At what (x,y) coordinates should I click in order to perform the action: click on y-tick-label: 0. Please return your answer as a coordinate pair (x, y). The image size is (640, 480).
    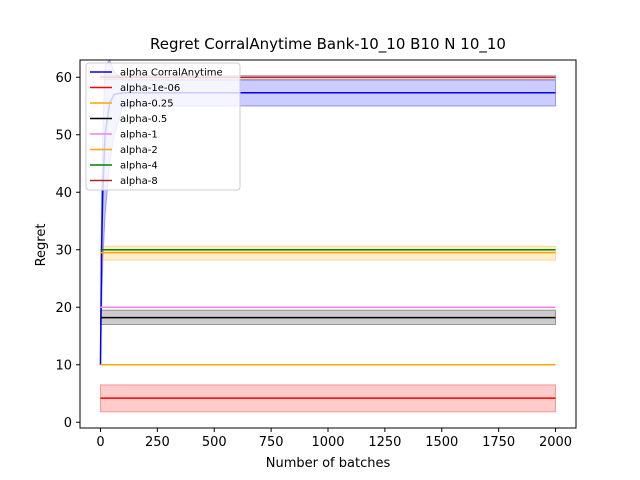
    Looking at the image, I should click on (68, 423).